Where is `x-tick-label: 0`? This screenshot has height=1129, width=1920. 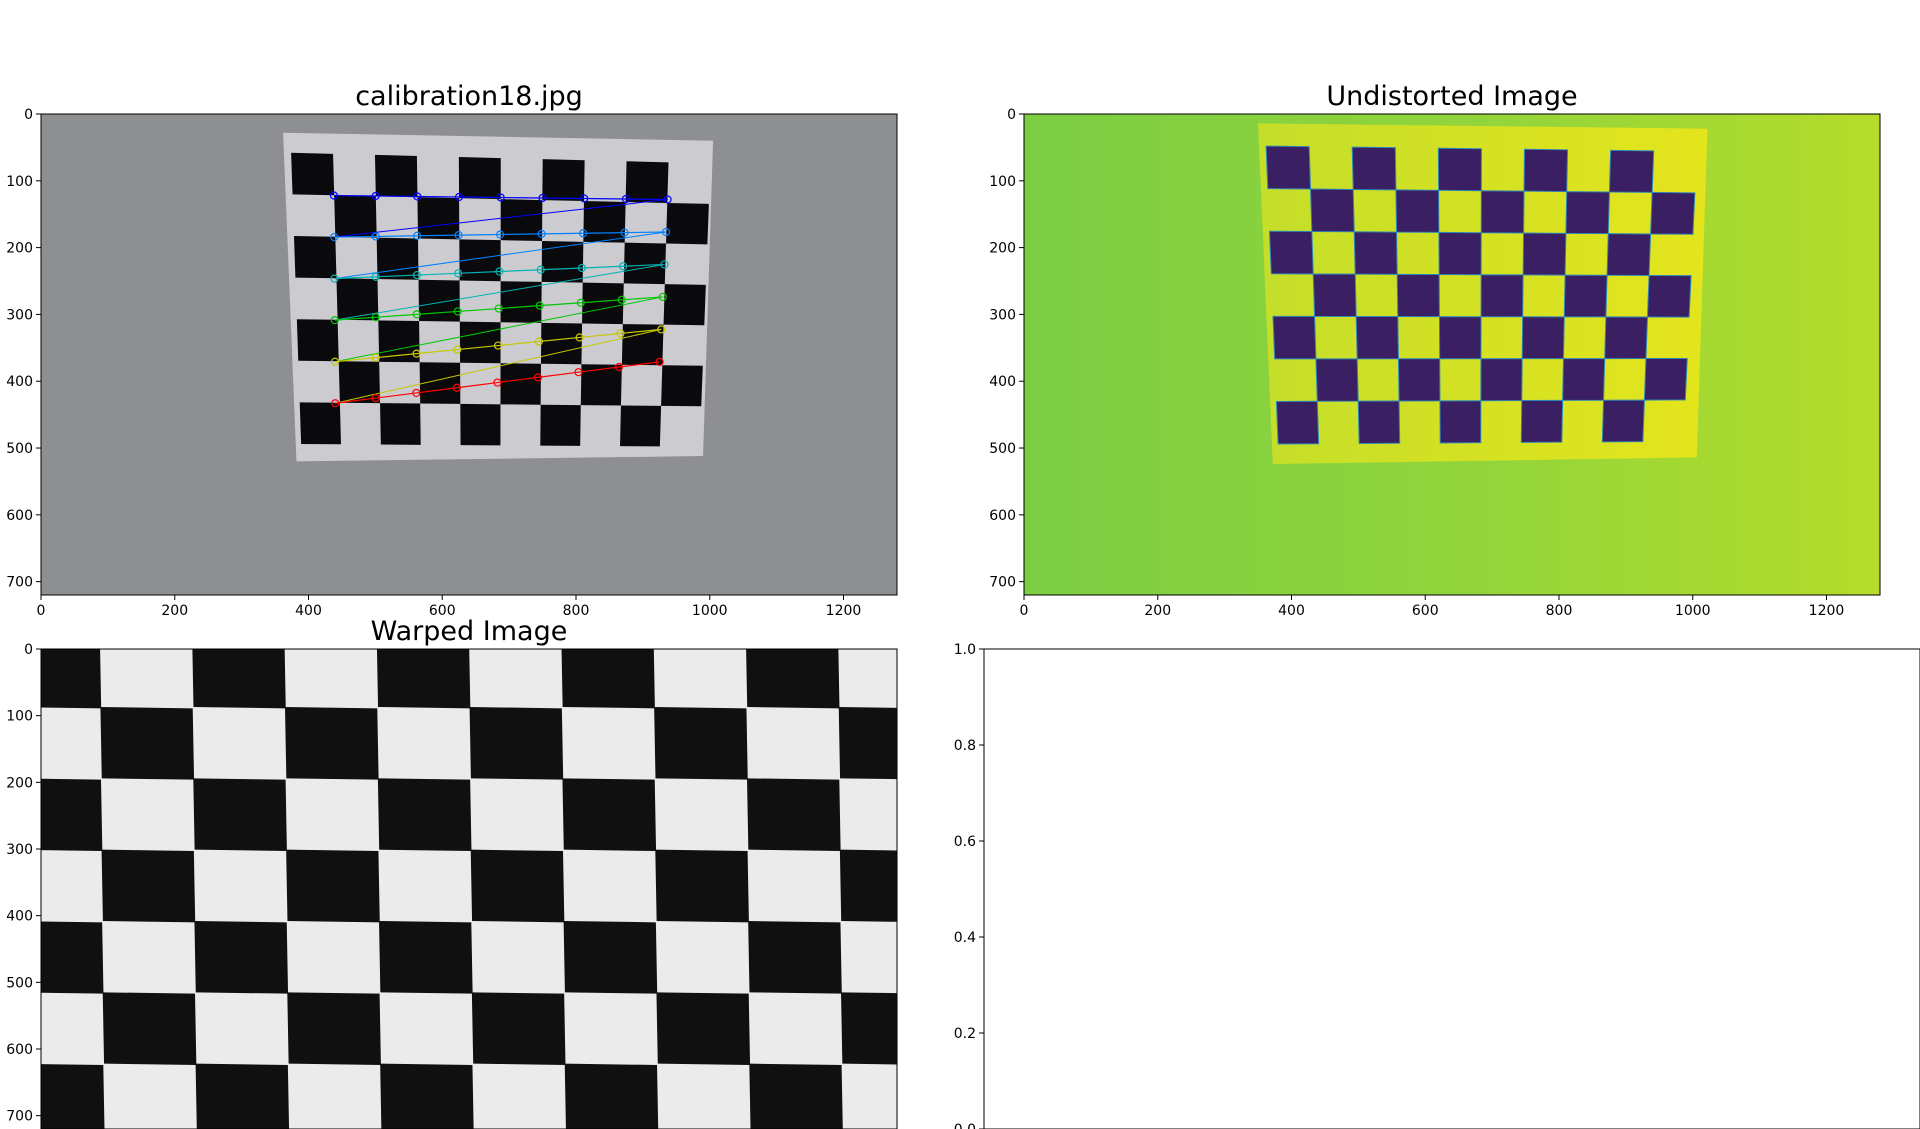 x-tick-label: 0 is located at coordinates (1024, 611).